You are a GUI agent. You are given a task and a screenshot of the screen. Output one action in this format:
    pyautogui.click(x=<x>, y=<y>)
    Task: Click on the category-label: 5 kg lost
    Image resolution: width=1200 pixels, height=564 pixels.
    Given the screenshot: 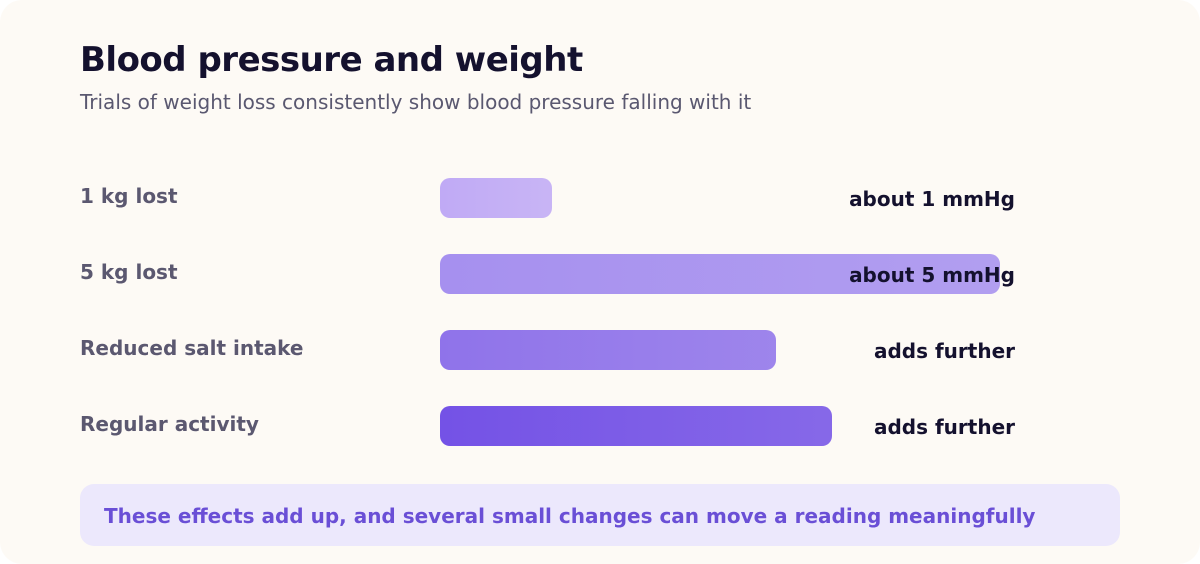 What is the action you would take?
    pyautogui.click(x=129, y=272)
    